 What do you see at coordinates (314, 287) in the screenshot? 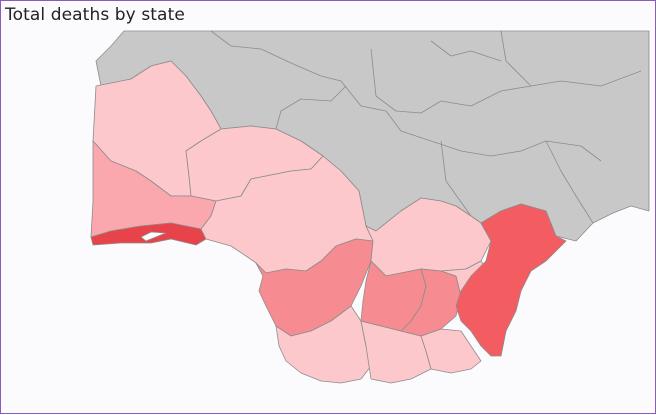
I see `state-ss-delta` at bounding box center [314, 287].